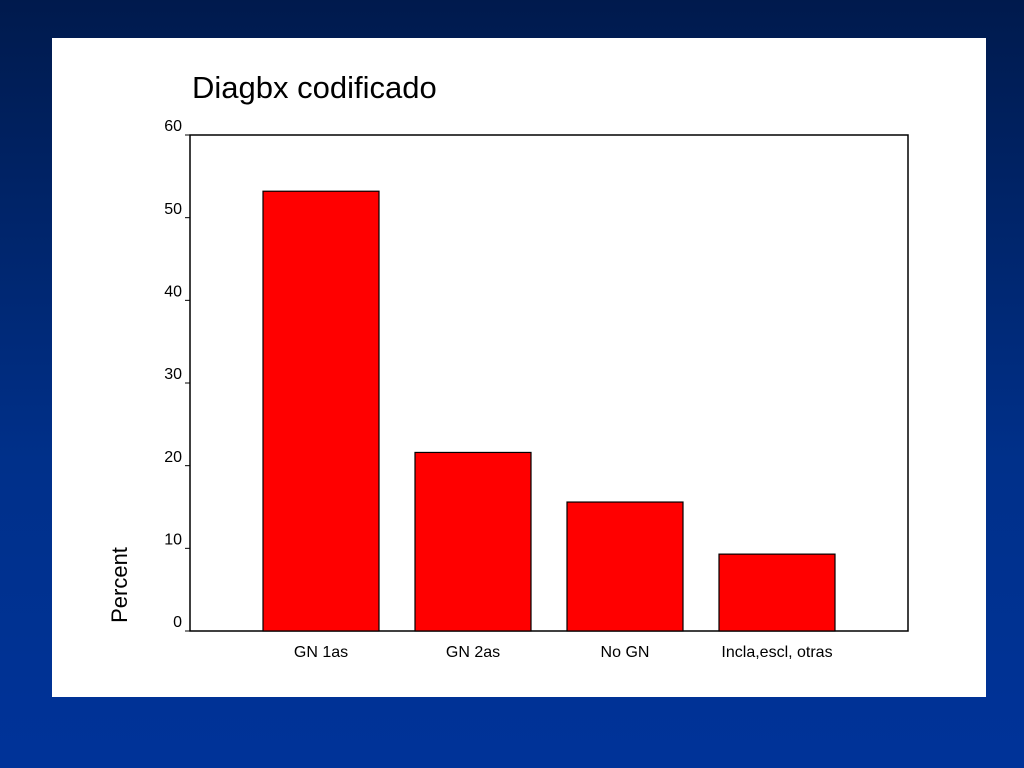 The width and height of the screenshot is (1024, 768). Describe the element at coordinates (314, 87) in the screenshot. I see `chart-title: Diagbx codificado` at that location.